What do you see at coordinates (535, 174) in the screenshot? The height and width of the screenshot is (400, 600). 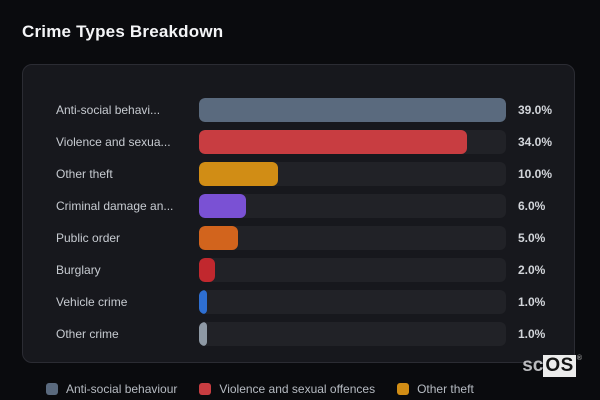 I see `bar-value-label: 10.0%` at bounding box center [535, 174].